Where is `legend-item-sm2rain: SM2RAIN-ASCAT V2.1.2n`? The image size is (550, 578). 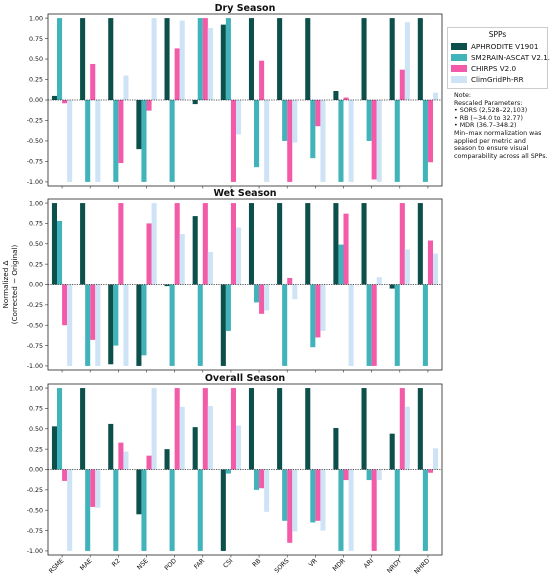
legend-item-sm2rain: SM2RAIN-ASCAT V2.1.2n is located at coordinates (500, 57).